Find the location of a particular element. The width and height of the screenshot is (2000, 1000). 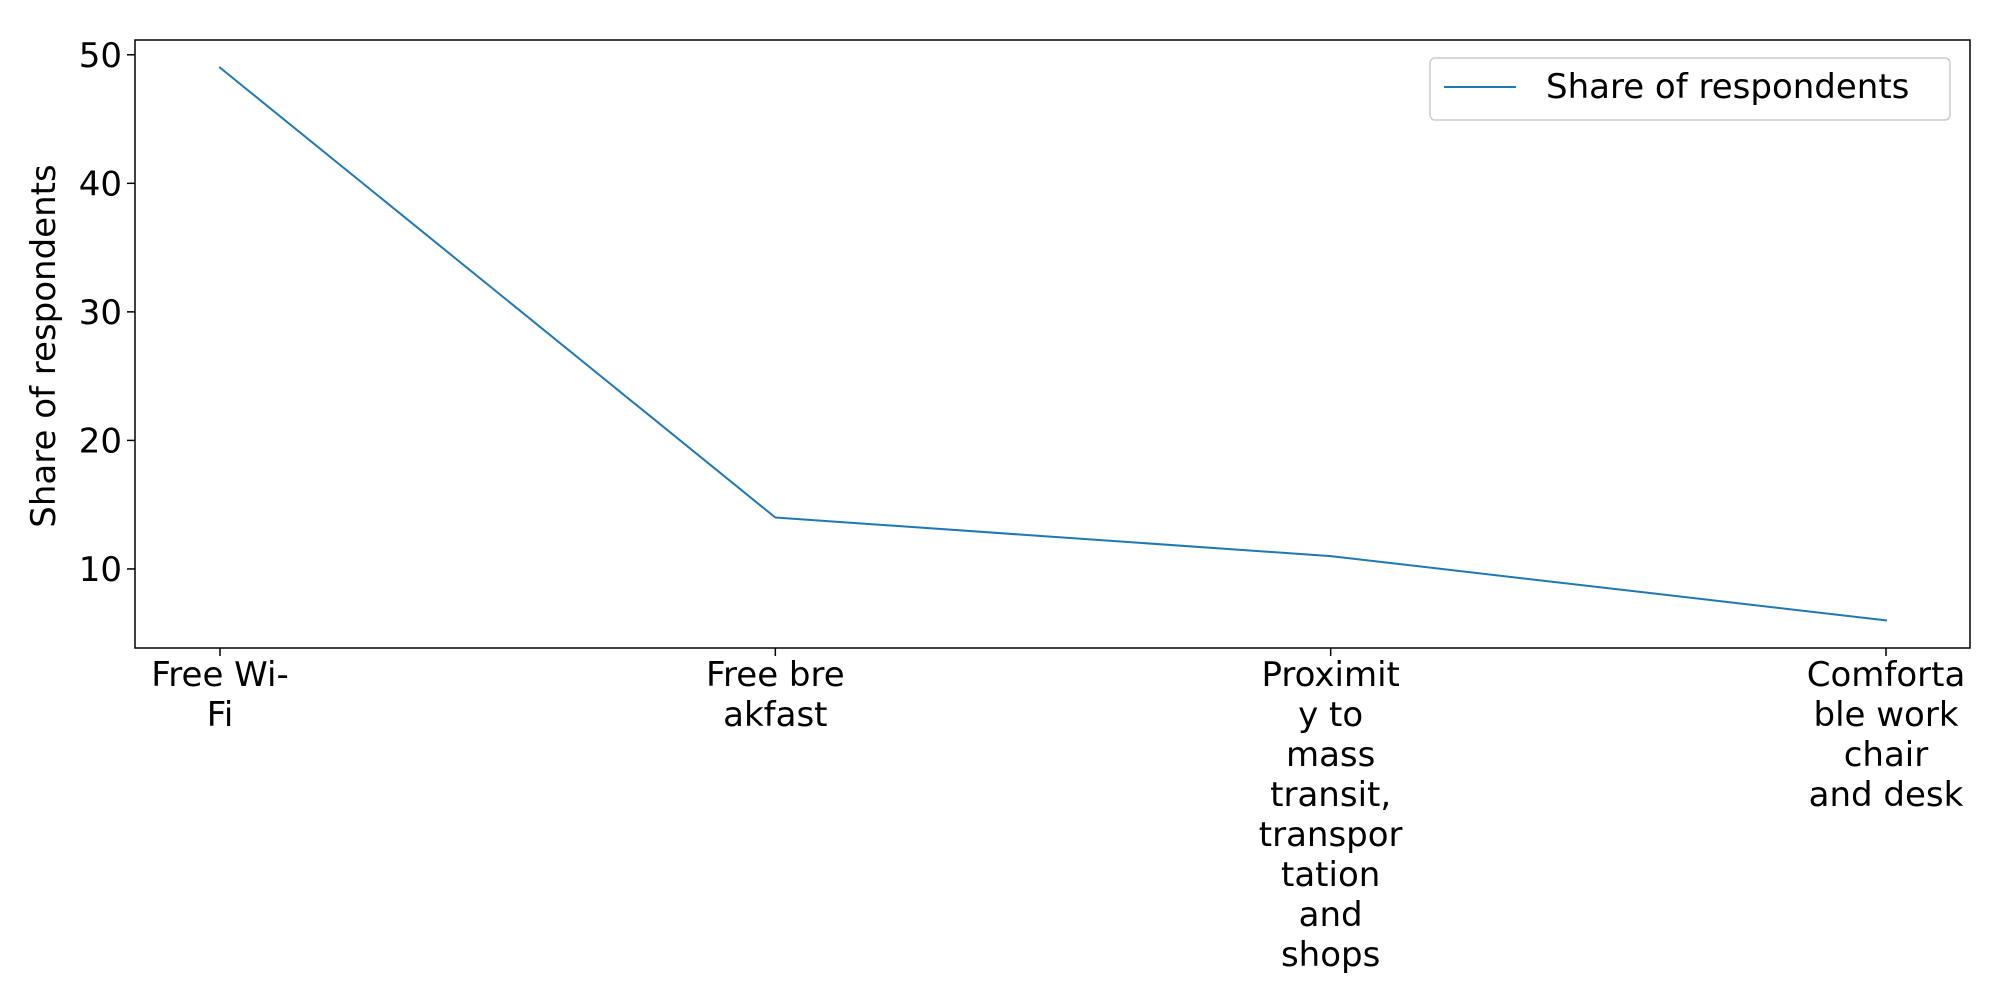

x-tick-label-line: akfast is located at coordinates (775, 715).